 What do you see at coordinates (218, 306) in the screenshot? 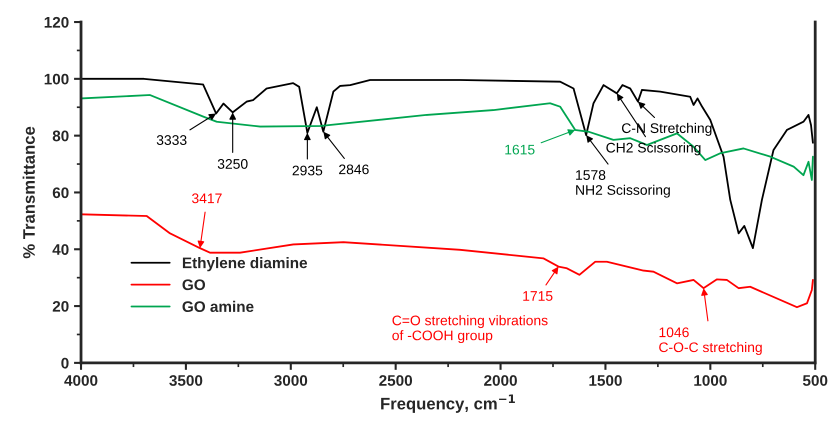
I see `legend-label: GO amine` at bounding box center [218, 306].